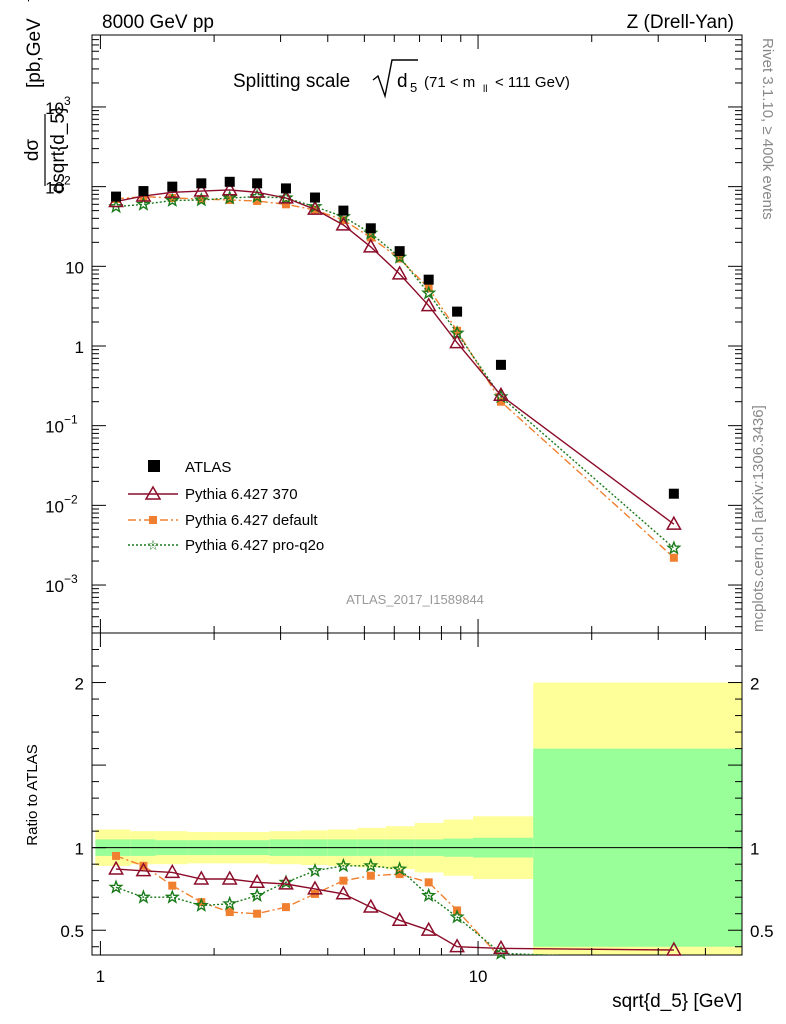  Describe the element at coordinates (291, 81) in the screenshot. I see `title-main: Splitting scale` at that location.